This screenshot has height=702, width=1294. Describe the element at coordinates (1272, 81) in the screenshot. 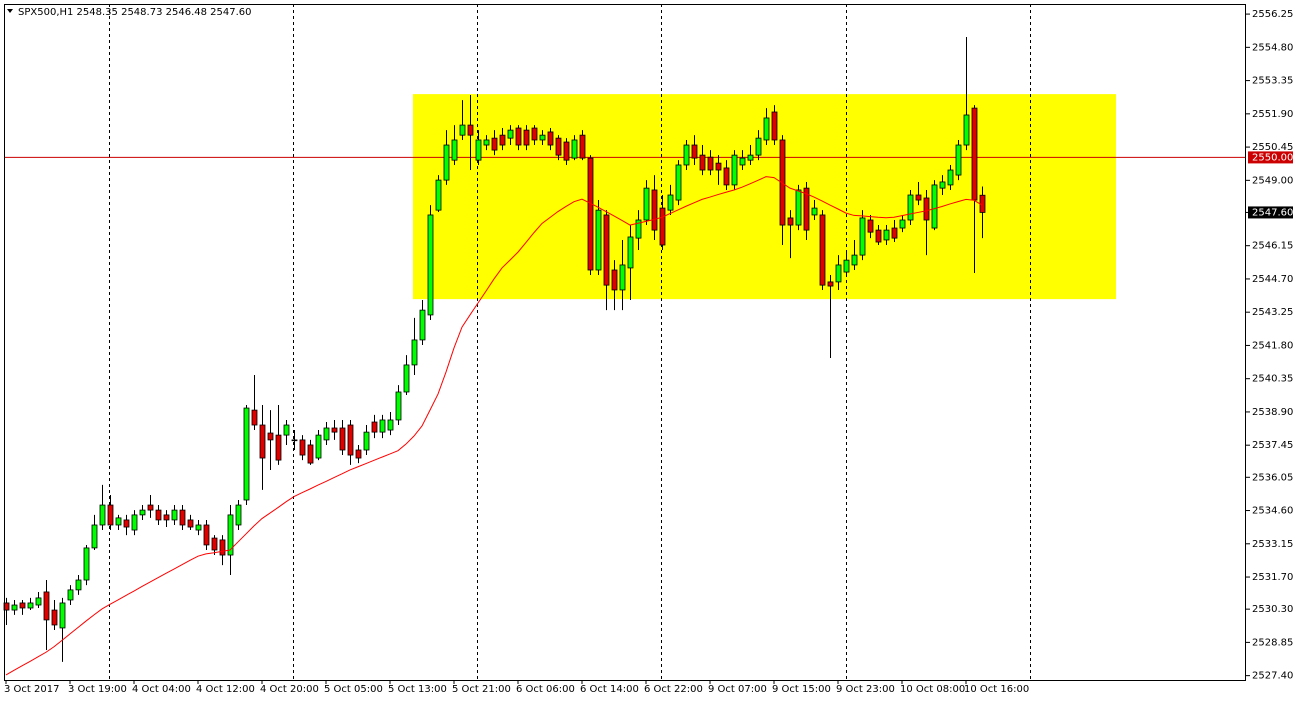

I see `y-tick-label: 2553.35` at that location.